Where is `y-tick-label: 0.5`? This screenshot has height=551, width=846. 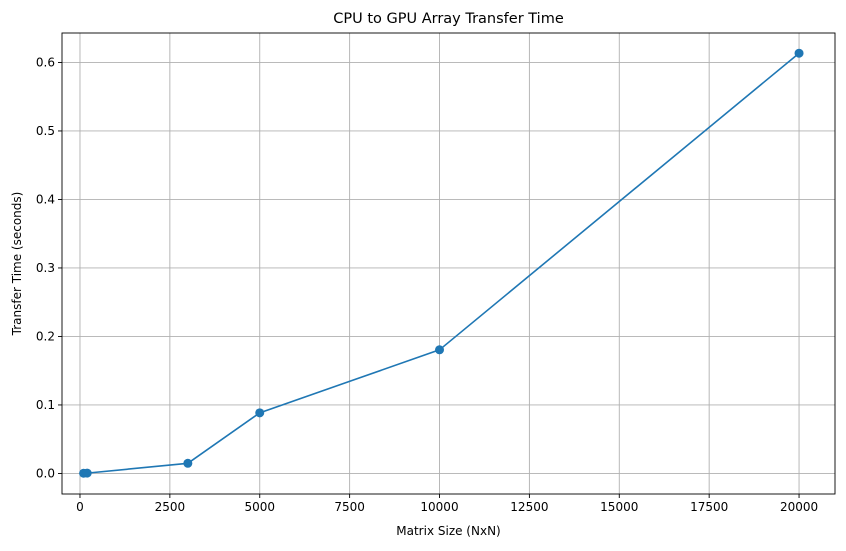 y-tick-label: 0.5 is located at coordinates (45, 131).